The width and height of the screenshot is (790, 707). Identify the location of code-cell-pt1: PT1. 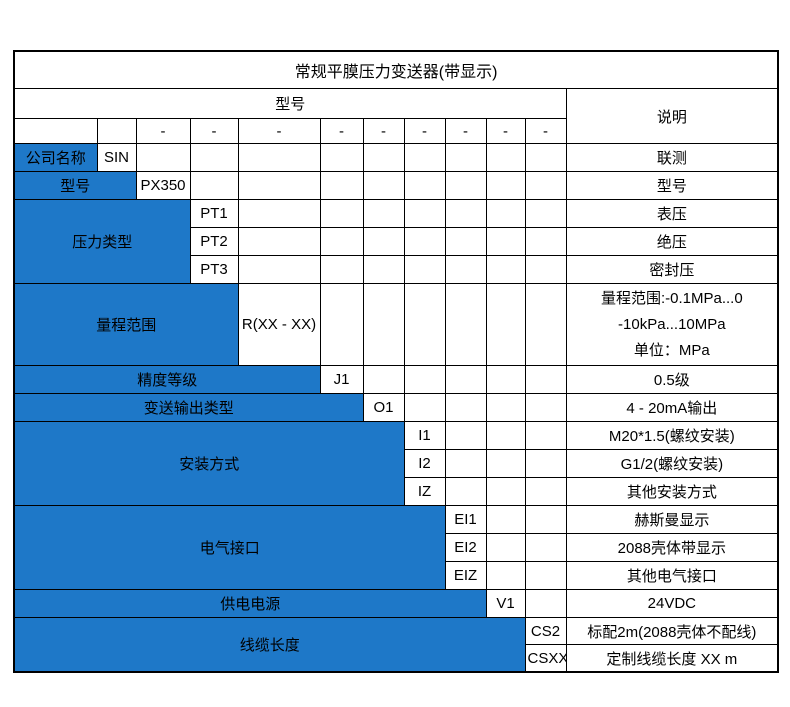
(214, 213).